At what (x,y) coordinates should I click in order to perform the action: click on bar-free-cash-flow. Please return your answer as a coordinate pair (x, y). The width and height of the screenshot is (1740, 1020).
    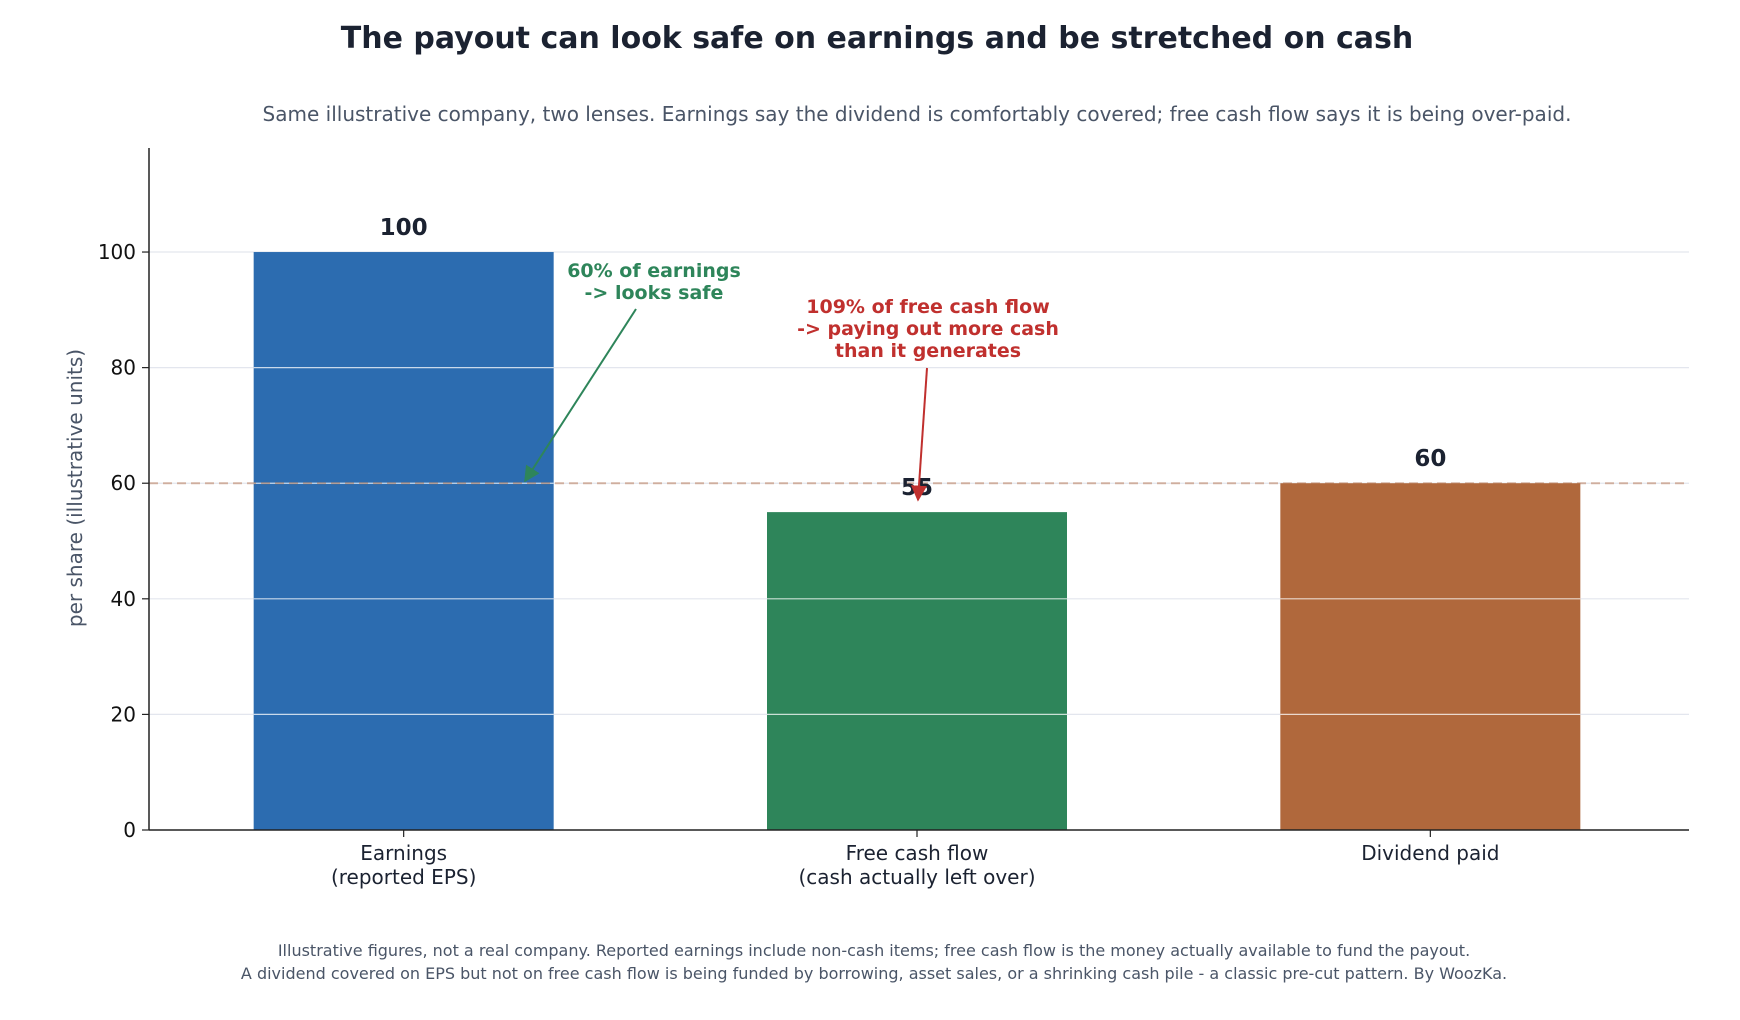
    Looking at the image, I should click on (917, 671).